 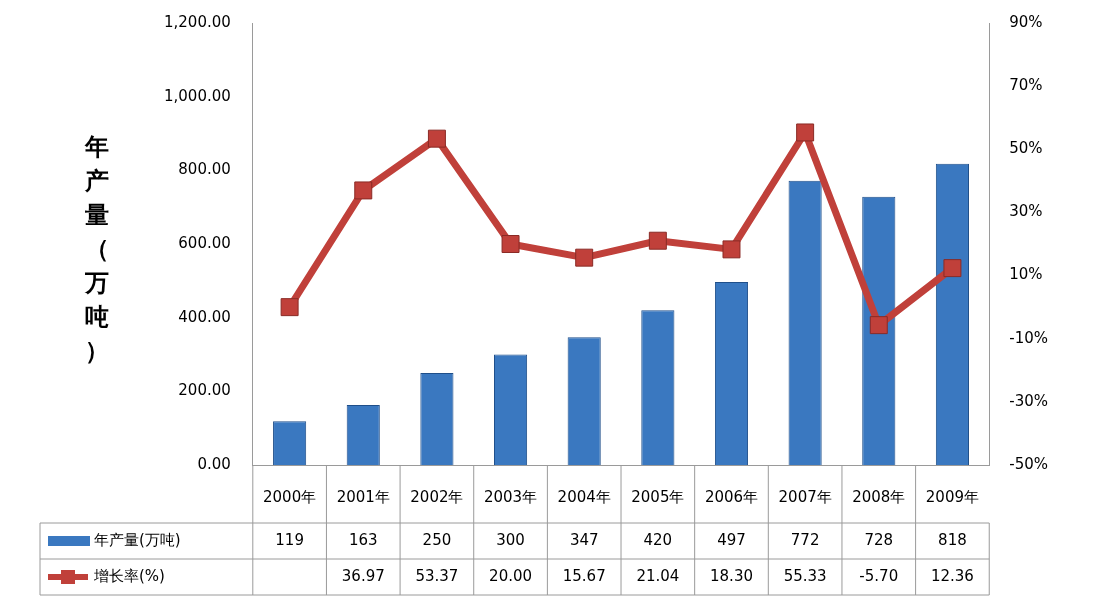 What do you see at coordinates (289, 539) in the screenshot?
I see `data-label: 119` at bounding box center [289, 539].